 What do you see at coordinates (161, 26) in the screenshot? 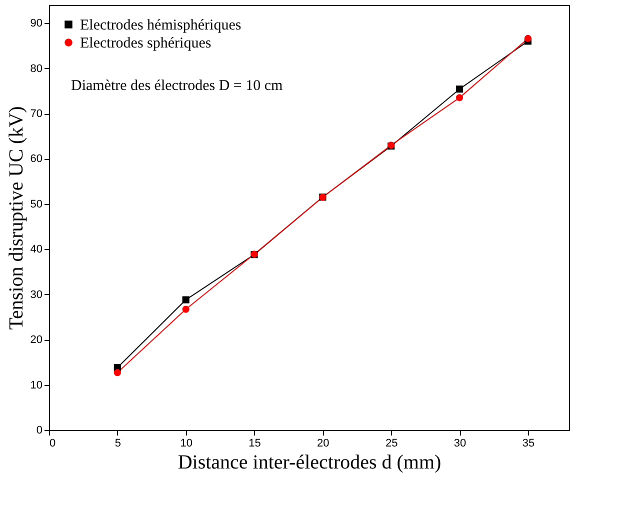
I see `legend-label: Electrodes hémisphériques` at bounding box center [161, 26].